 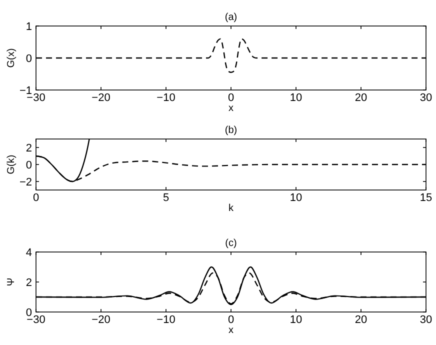 What do you see at coordinates (11, 164) in the screenshot?
I see `y-axis-title: G(k)` at bounding box center [11, 164].